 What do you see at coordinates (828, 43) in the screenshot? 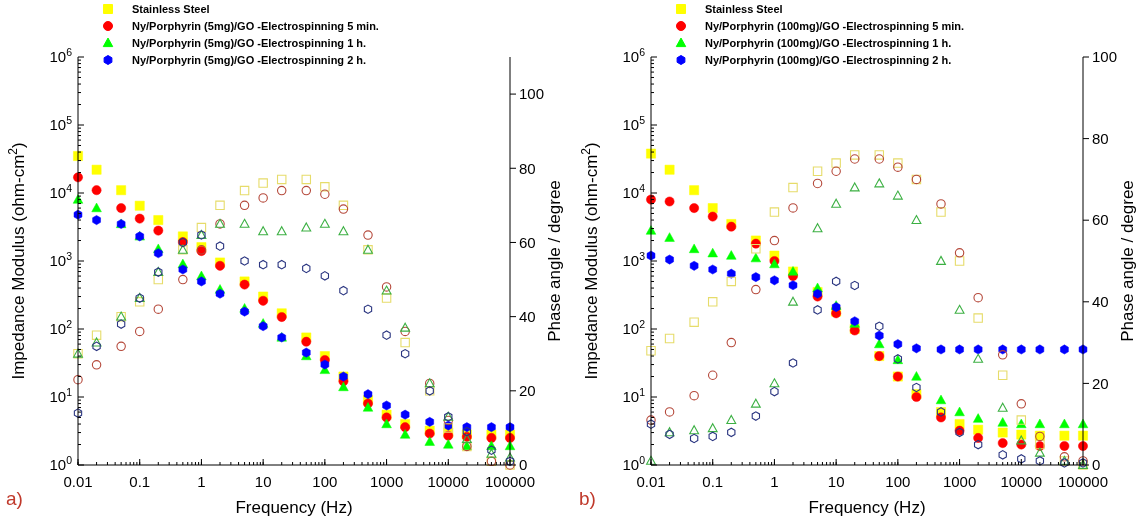
I see `legend-label: Ny/Porphyrin (100mg)/GO -Electrospinning 1 h.` at bounding box center [828, 43].